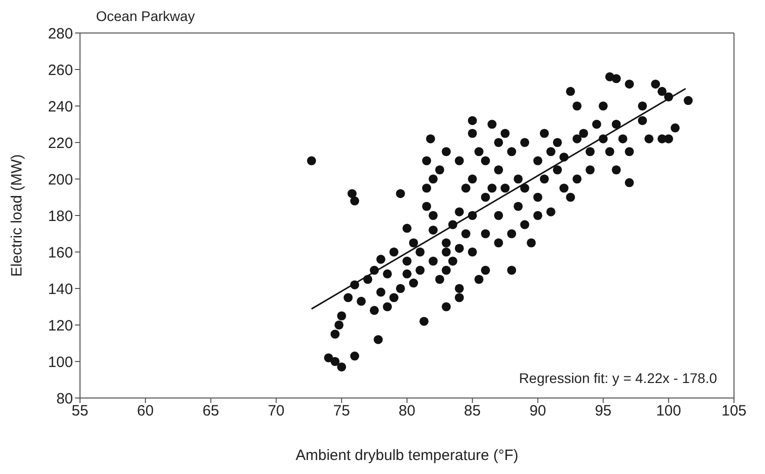  What do you see at coordinates (60, 33) in the screenshot?
I see `y-tick-label: 280` at bounding box center [60, 33].